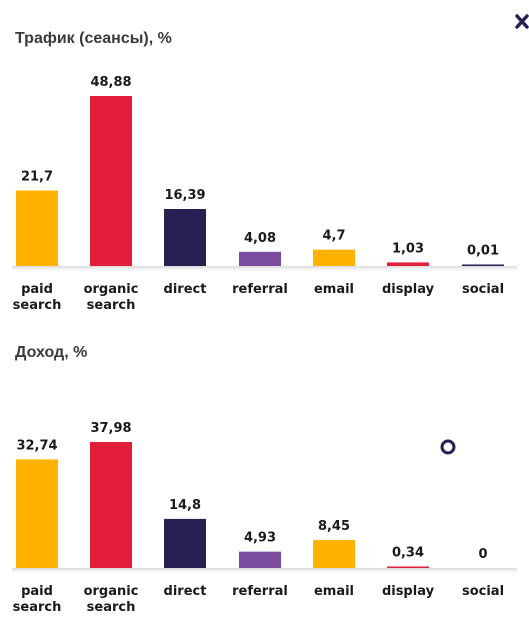 The height and width of the screenshot is (621, 529). I want to click on bar-value-label: 32,74, so click(36, 445).